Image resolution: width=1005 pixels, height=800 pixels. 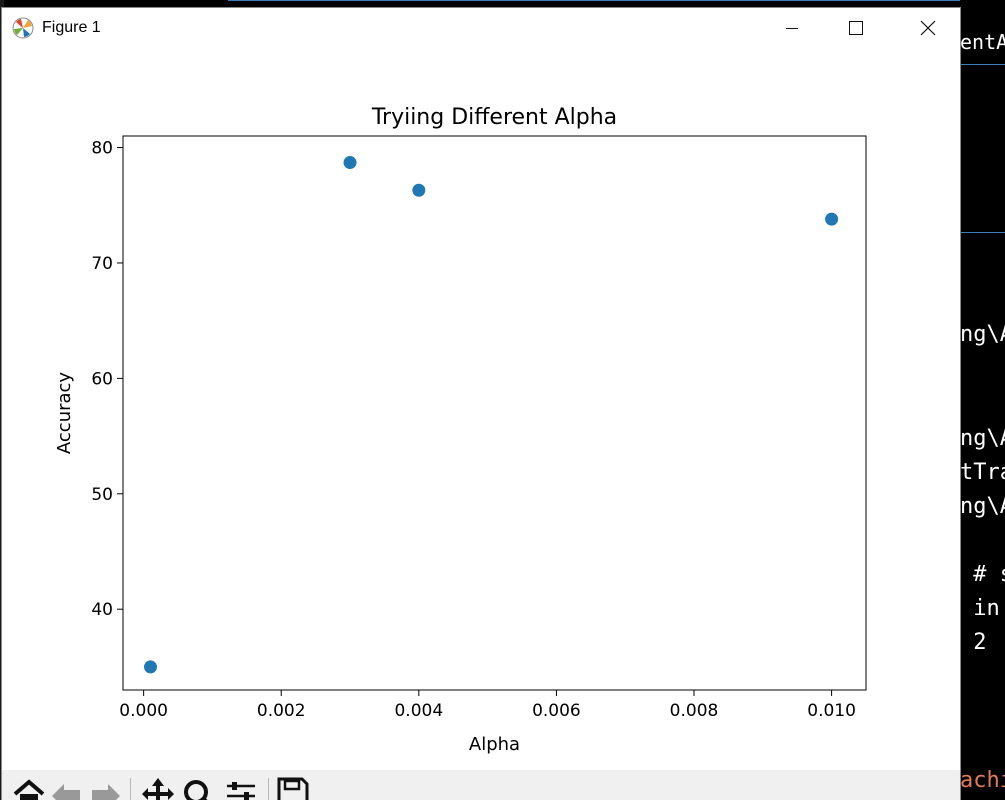 I want to click on editor-line: achi, so click(x=982, y=780).